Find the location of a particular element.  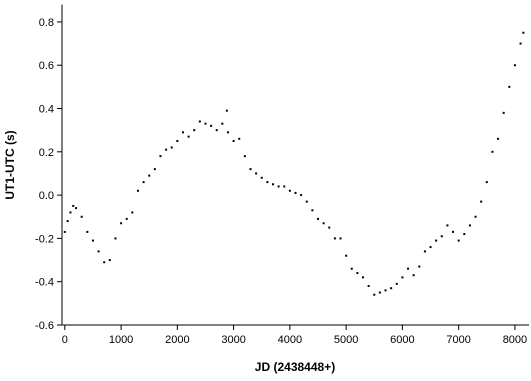

x-axis-label: JD (2438448+) is located at coordinates (295, 367).